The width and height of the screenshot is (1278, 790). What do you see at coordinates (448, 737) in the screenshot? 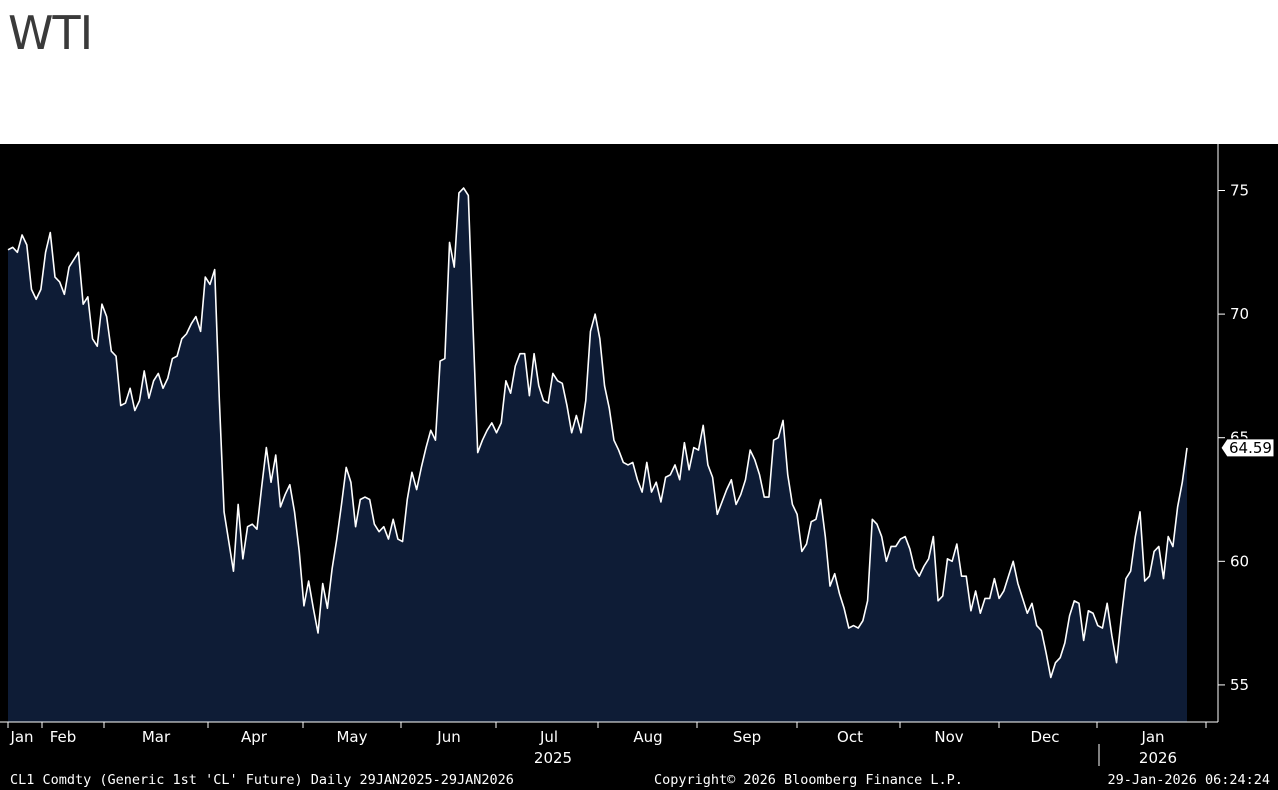
I see `x-month-label: Jun` at bounding box center [448, 737].